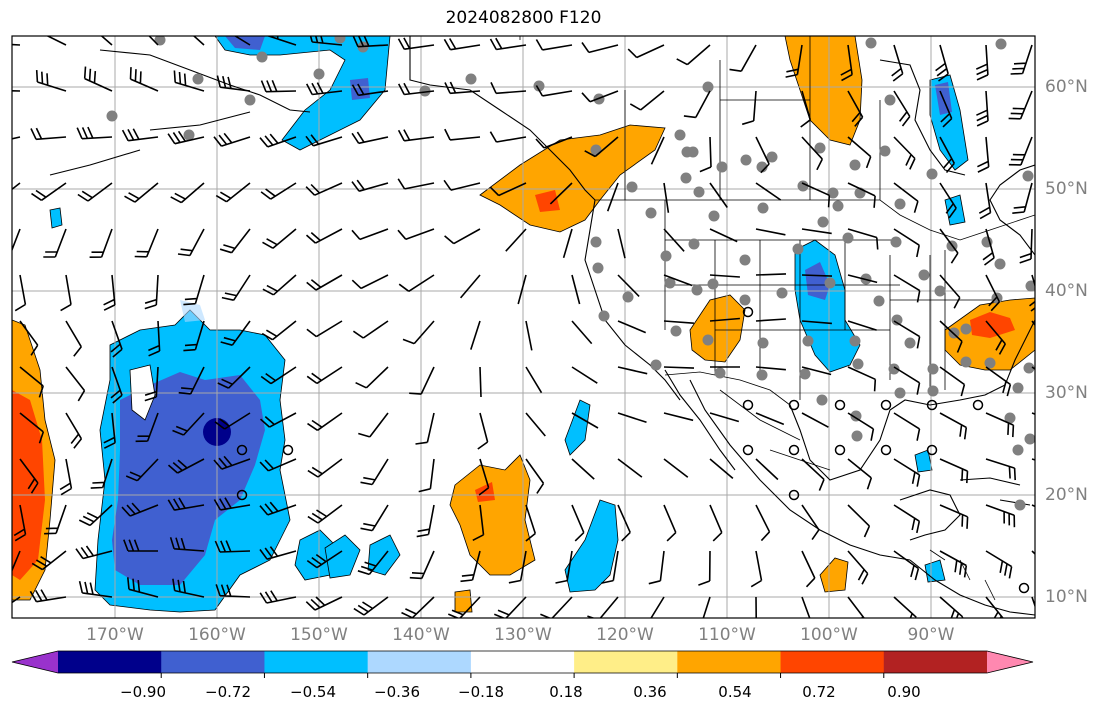 Image resolution: width=1105 pixels, height=712 pixels. What do you see at coordinates (492, 515) in the screenshot?
I see `positive-region-subtropical-pacific` at bounding box center [492, 515].